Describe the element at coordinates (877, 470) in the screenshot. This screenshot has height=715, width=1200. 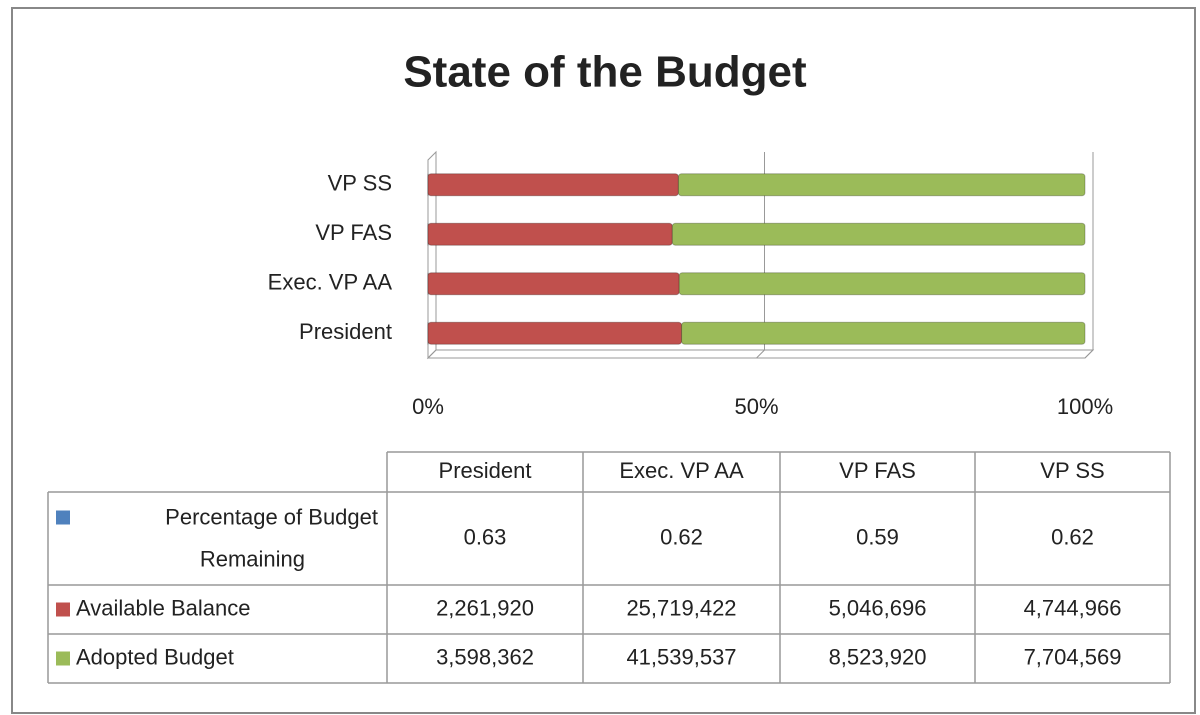
I see `table-header: VP FAS` at that location.